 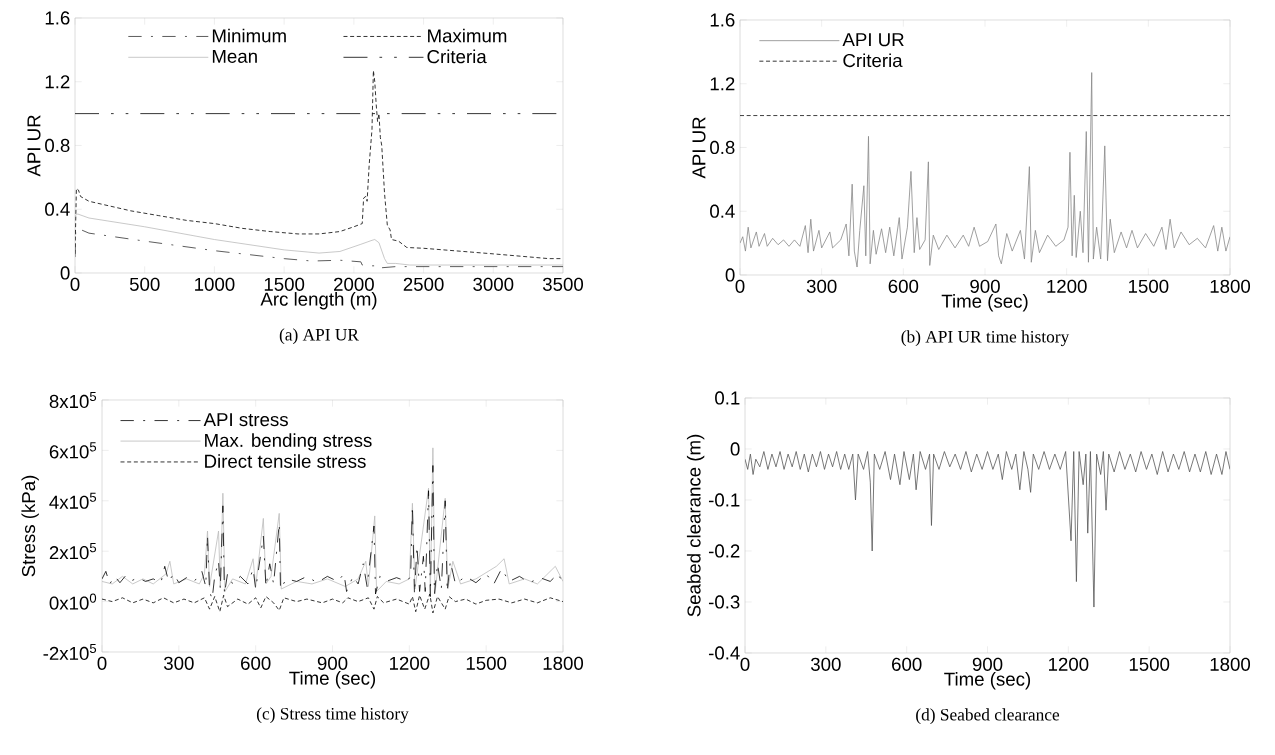 What do you see at coordinates (493, 284) in the screenshot?
I see `x-tick-label: 3000` at bounding box center [493, 284].